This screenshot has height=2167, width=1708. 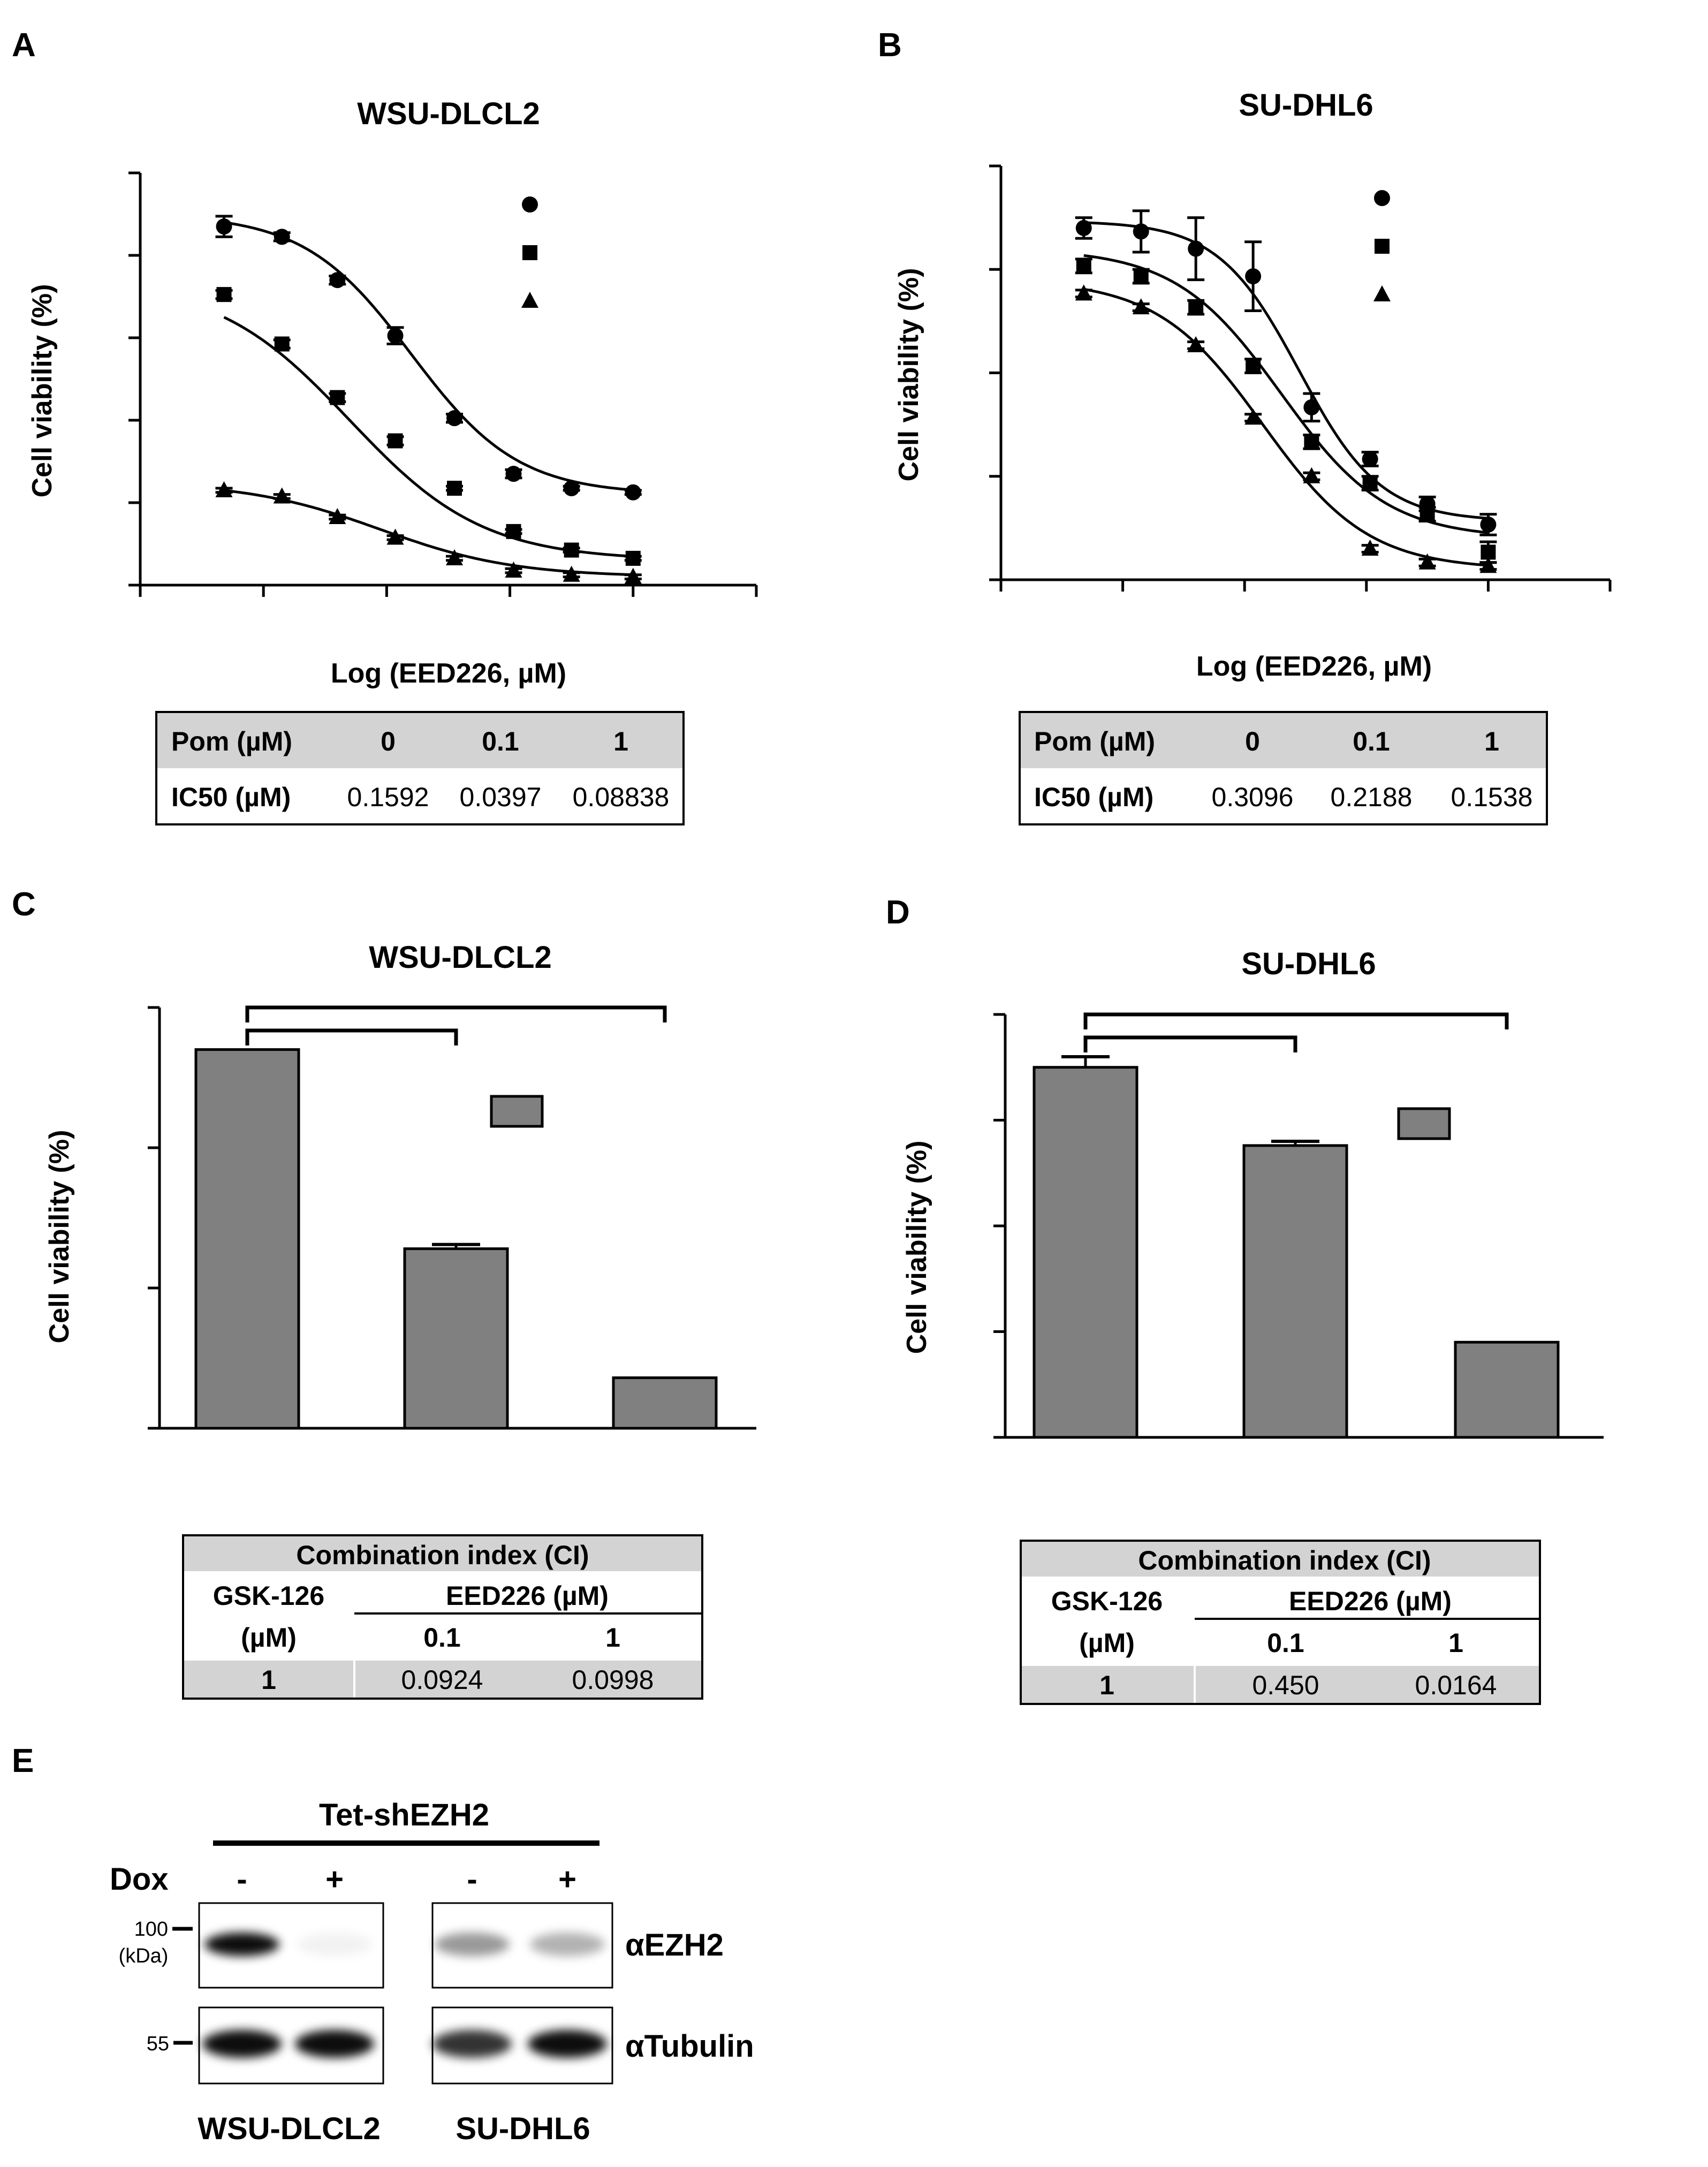 What do you see at coordinates (388, 741) in the screenshot?
I see `ic50-header-col: 0` at bounding box center [388, 741].